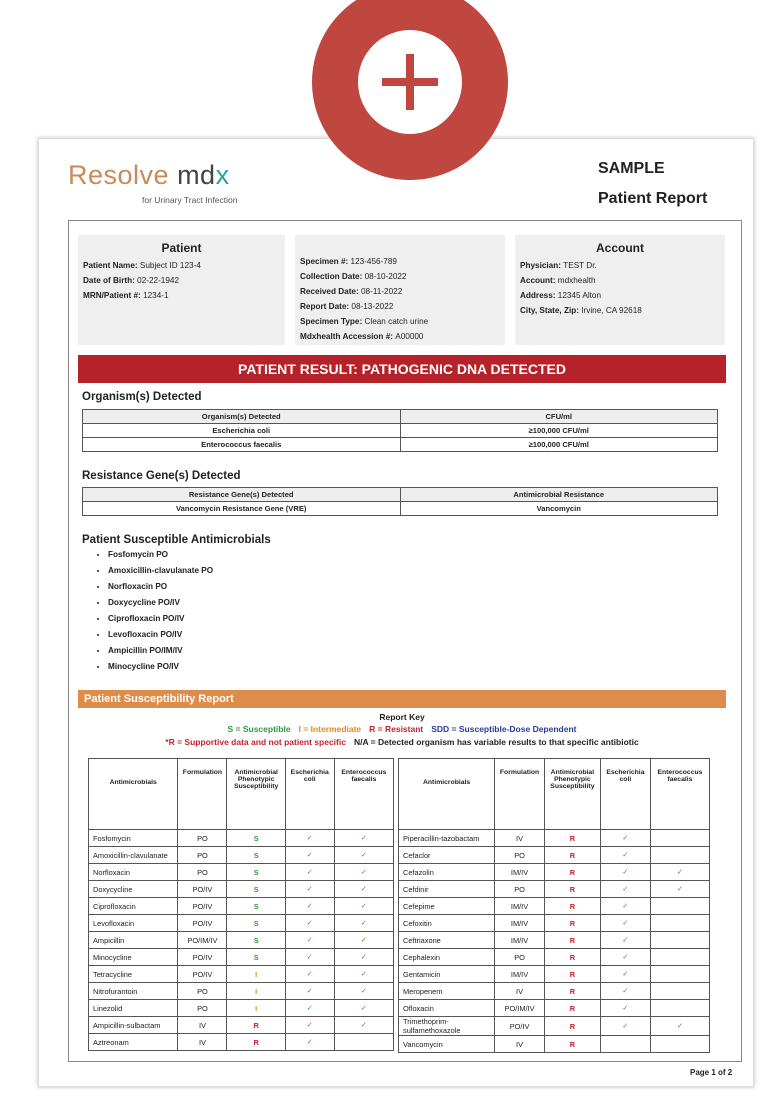 This screenshot has height=1098, width=768. I want to click on cell: Linezolid, so click(133, 1008).